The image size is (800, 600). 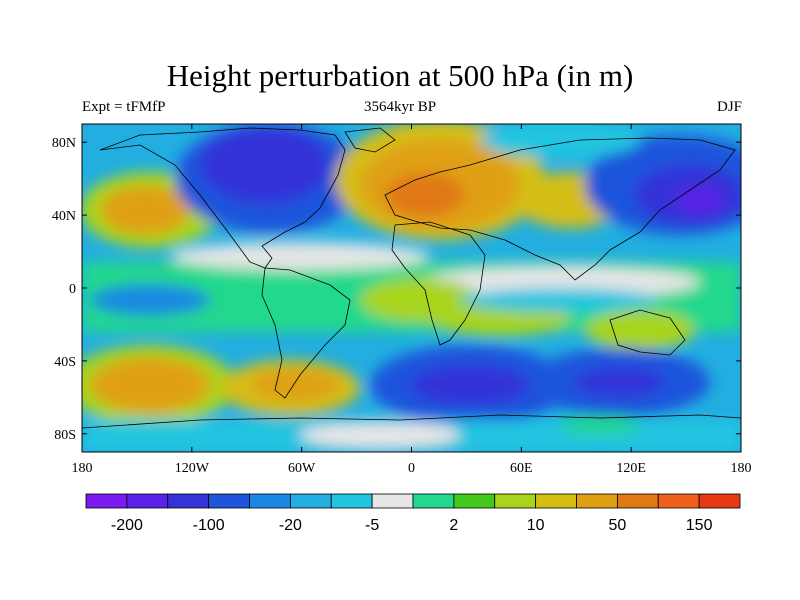 What do you see at coordinates (302, 468) in the screenshot?
I see `lon-tick-label: 60W` at bounding box center [302, 468].